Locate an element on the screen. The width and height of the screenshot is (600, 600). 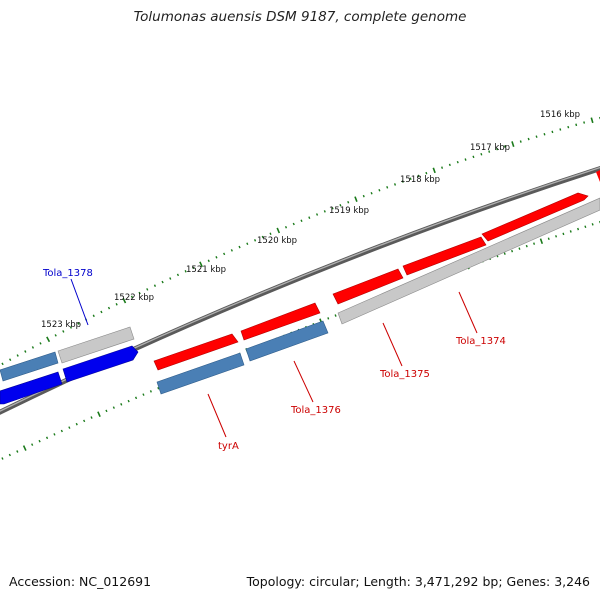
gene-feature-tyrA is located at coordinates (196, 352).